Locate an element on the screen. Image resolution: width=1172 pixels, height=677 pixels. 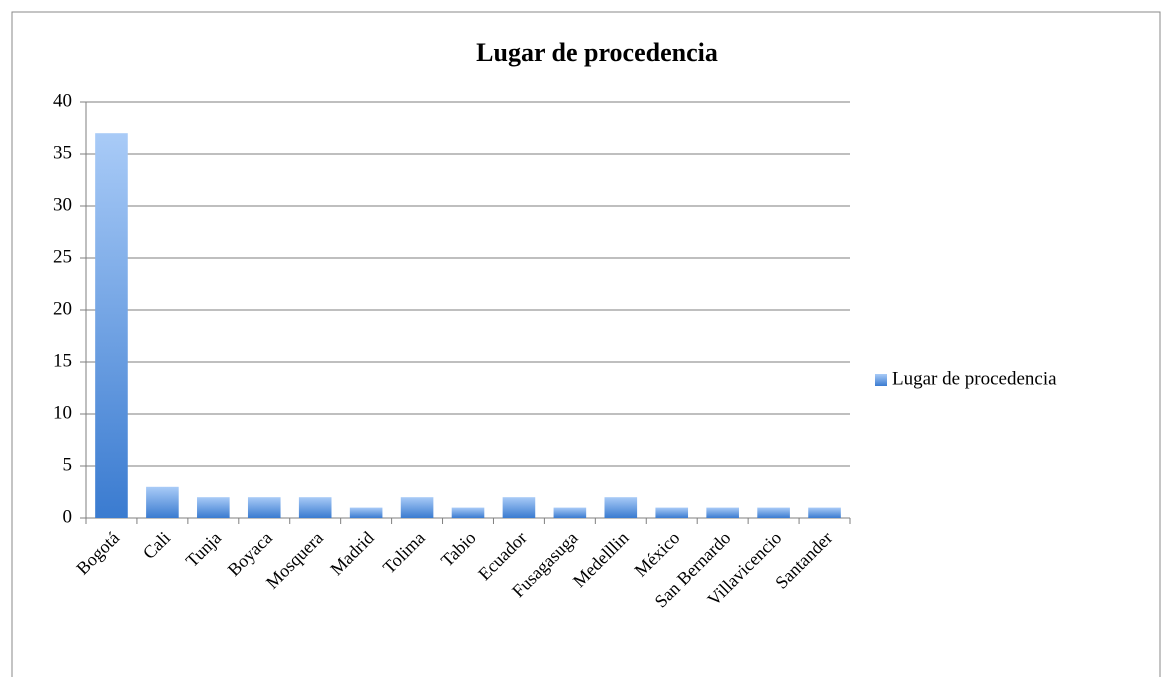
y-tick-label: 30 is located at coordinates (62, 204).